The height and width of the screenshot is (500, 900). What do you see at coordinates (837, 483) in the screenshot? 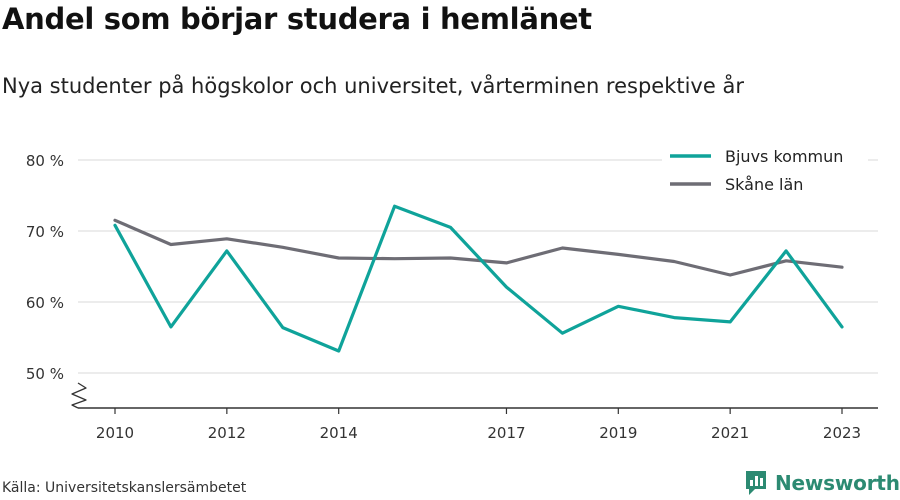
I see `brand-name: Newsworthy` at bounding box center [837, 483].